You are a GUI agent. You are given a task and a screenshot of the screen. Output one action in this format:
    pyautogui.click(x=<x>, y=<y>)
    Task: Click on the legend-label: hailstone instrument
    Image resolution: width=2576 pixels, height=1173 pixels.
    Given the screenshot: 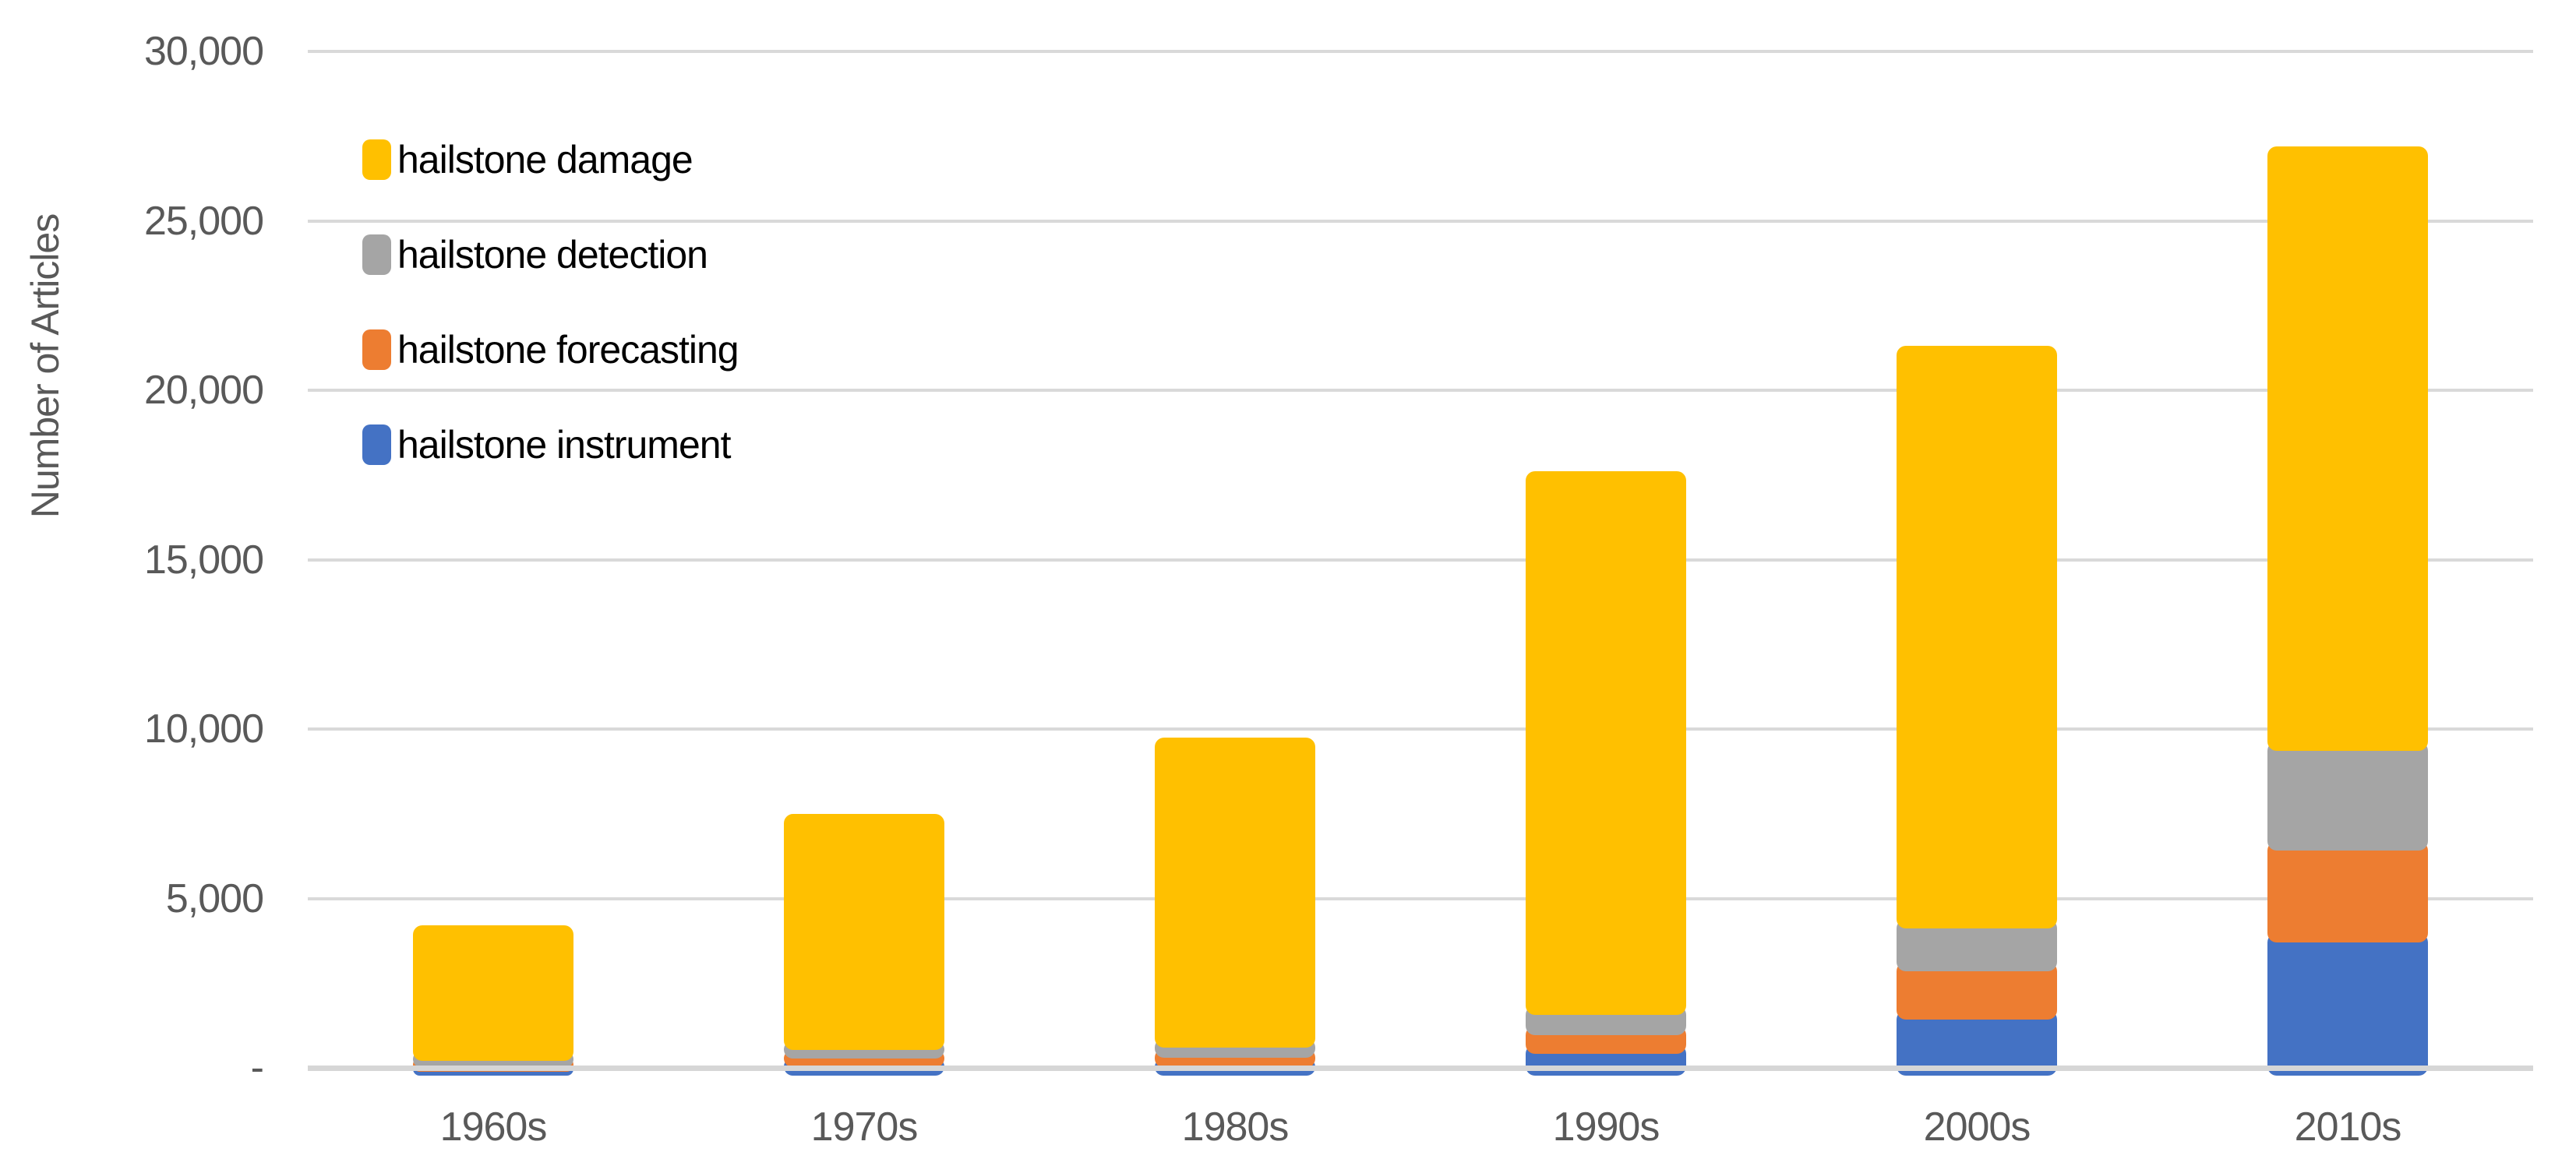 What is the action you would take?
    pyautogui.click(x=564, y=445)
    